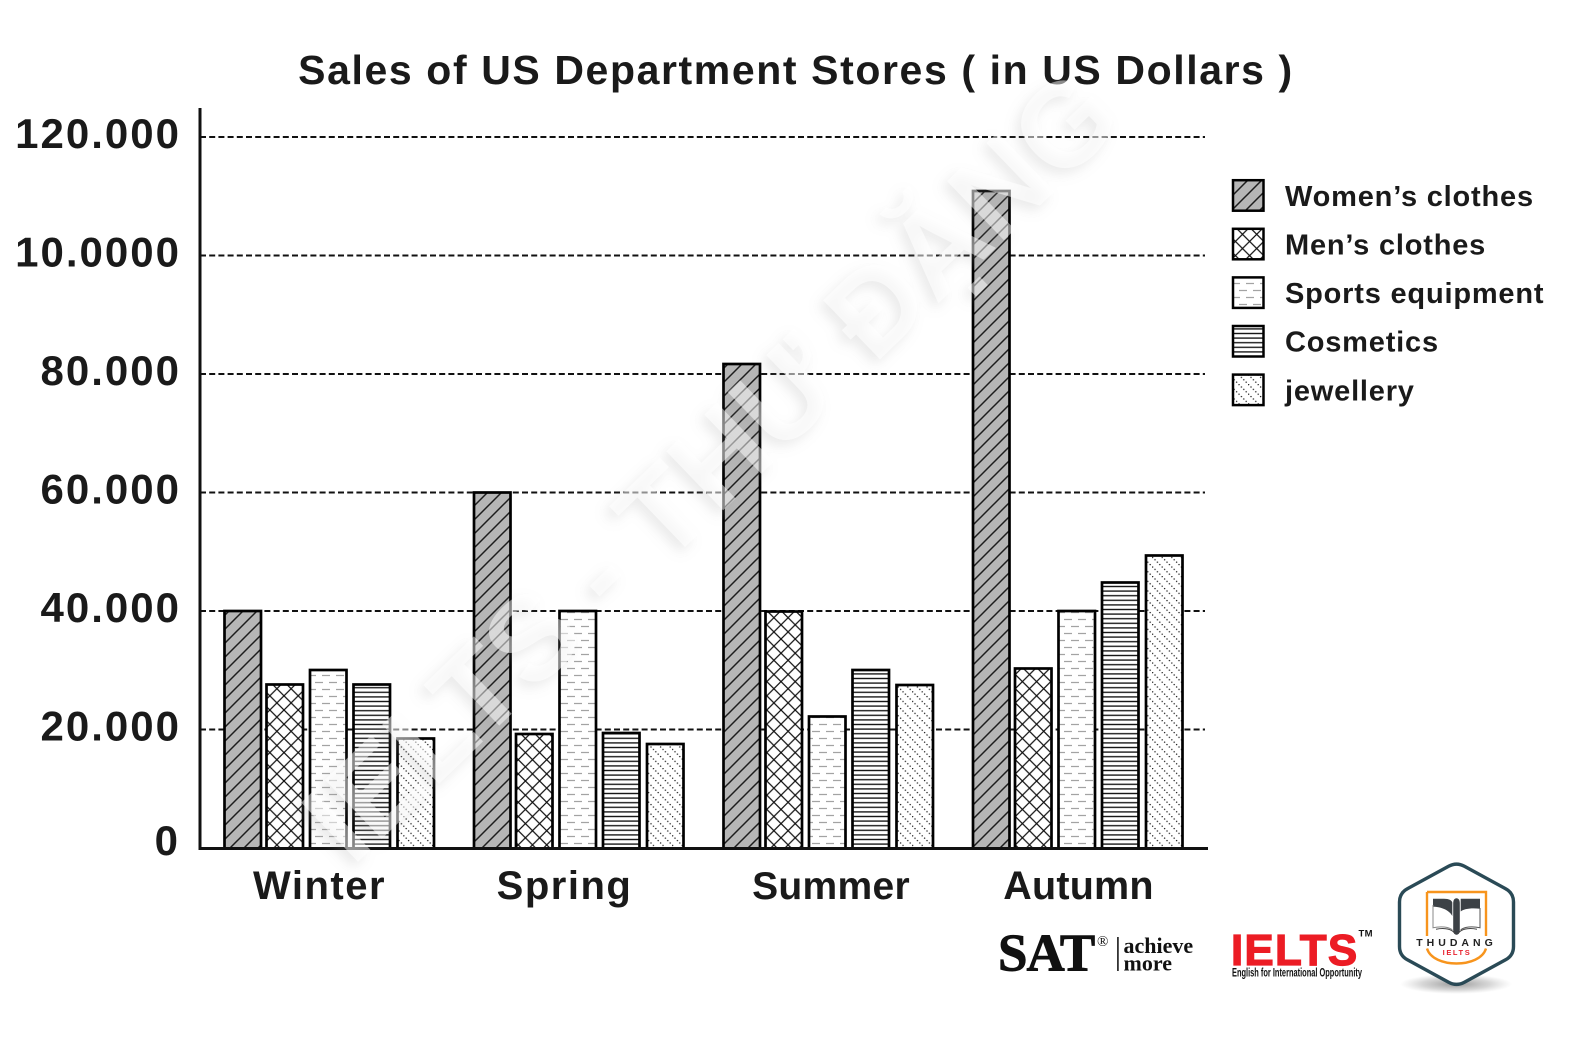 Image resolution: width=1583 pixels, height=1042 pixels. Describe the element at coordinates (111, 607) in the screenshot. I see `svg-text: 40.000` at that location.